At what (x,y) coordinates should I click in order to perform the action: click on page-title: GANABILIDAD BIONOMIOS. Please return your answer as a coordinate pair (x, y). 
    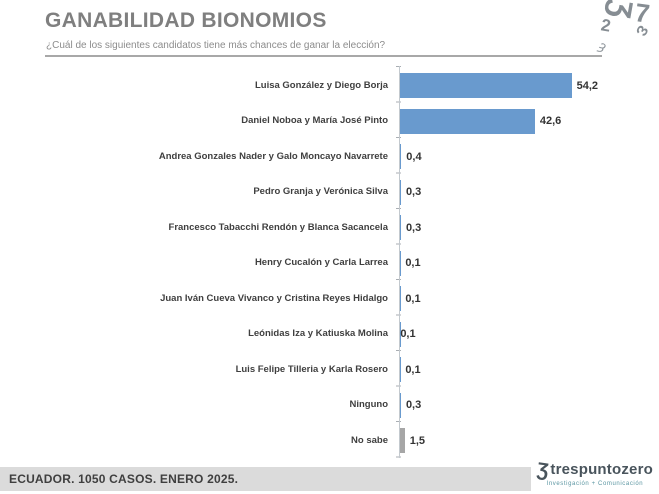
    Looking at the image, I should click on (186, 20).